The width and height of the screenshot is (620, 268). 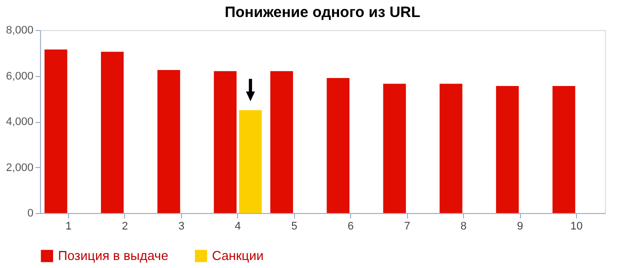 What do you see at coordinates (576, 226) in the screenshot?
I see `x-tick-label: 10` at bounding box center [576, 226].